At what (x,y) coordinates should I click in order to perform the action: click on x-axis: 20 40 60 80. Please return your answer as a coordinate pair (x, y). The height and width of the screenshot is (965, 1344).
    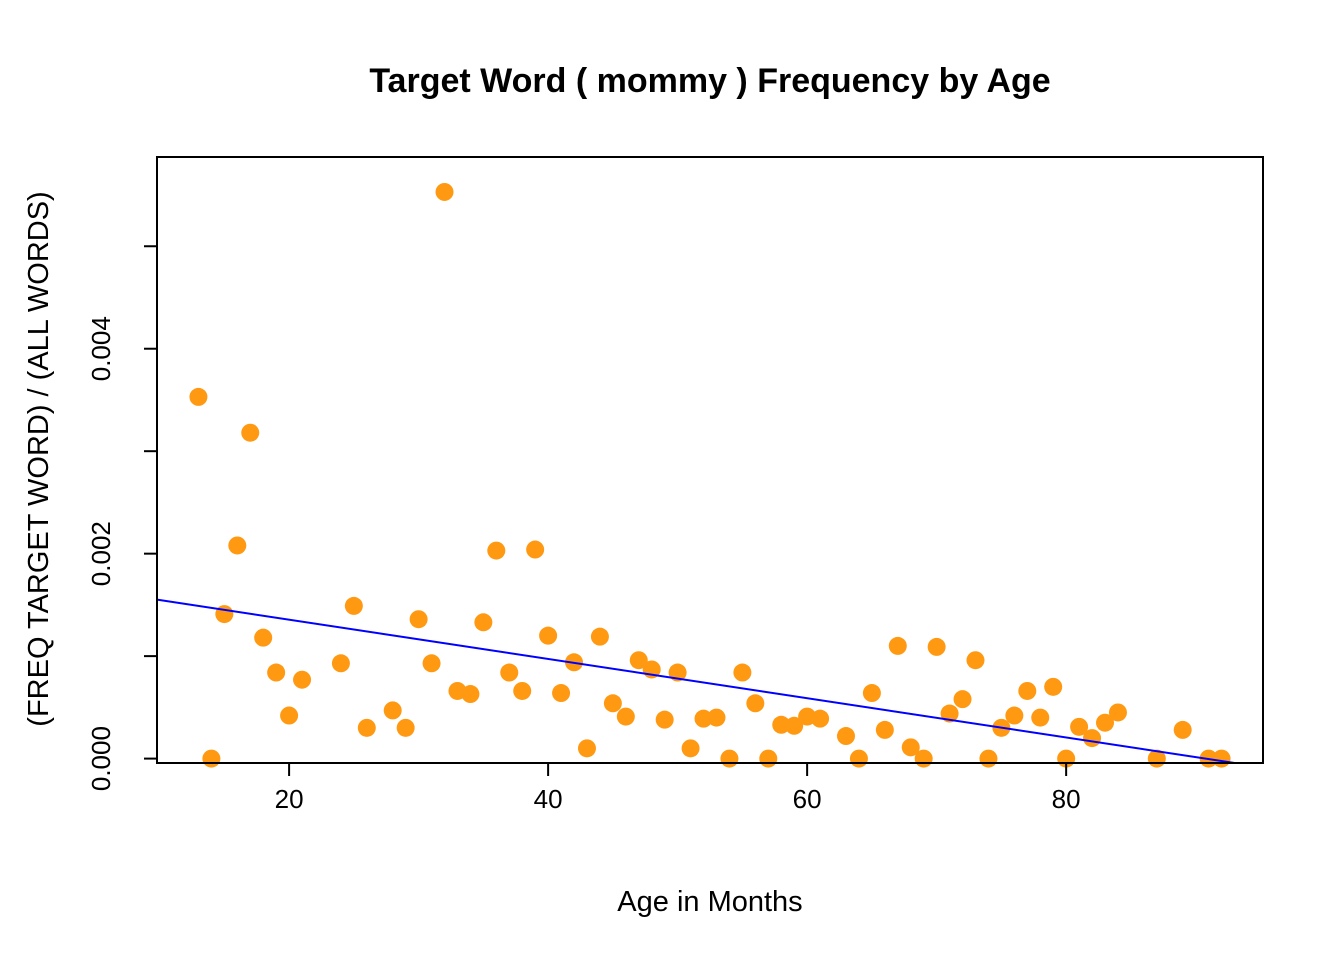
    Looking at the image, I should click on (678, 788).